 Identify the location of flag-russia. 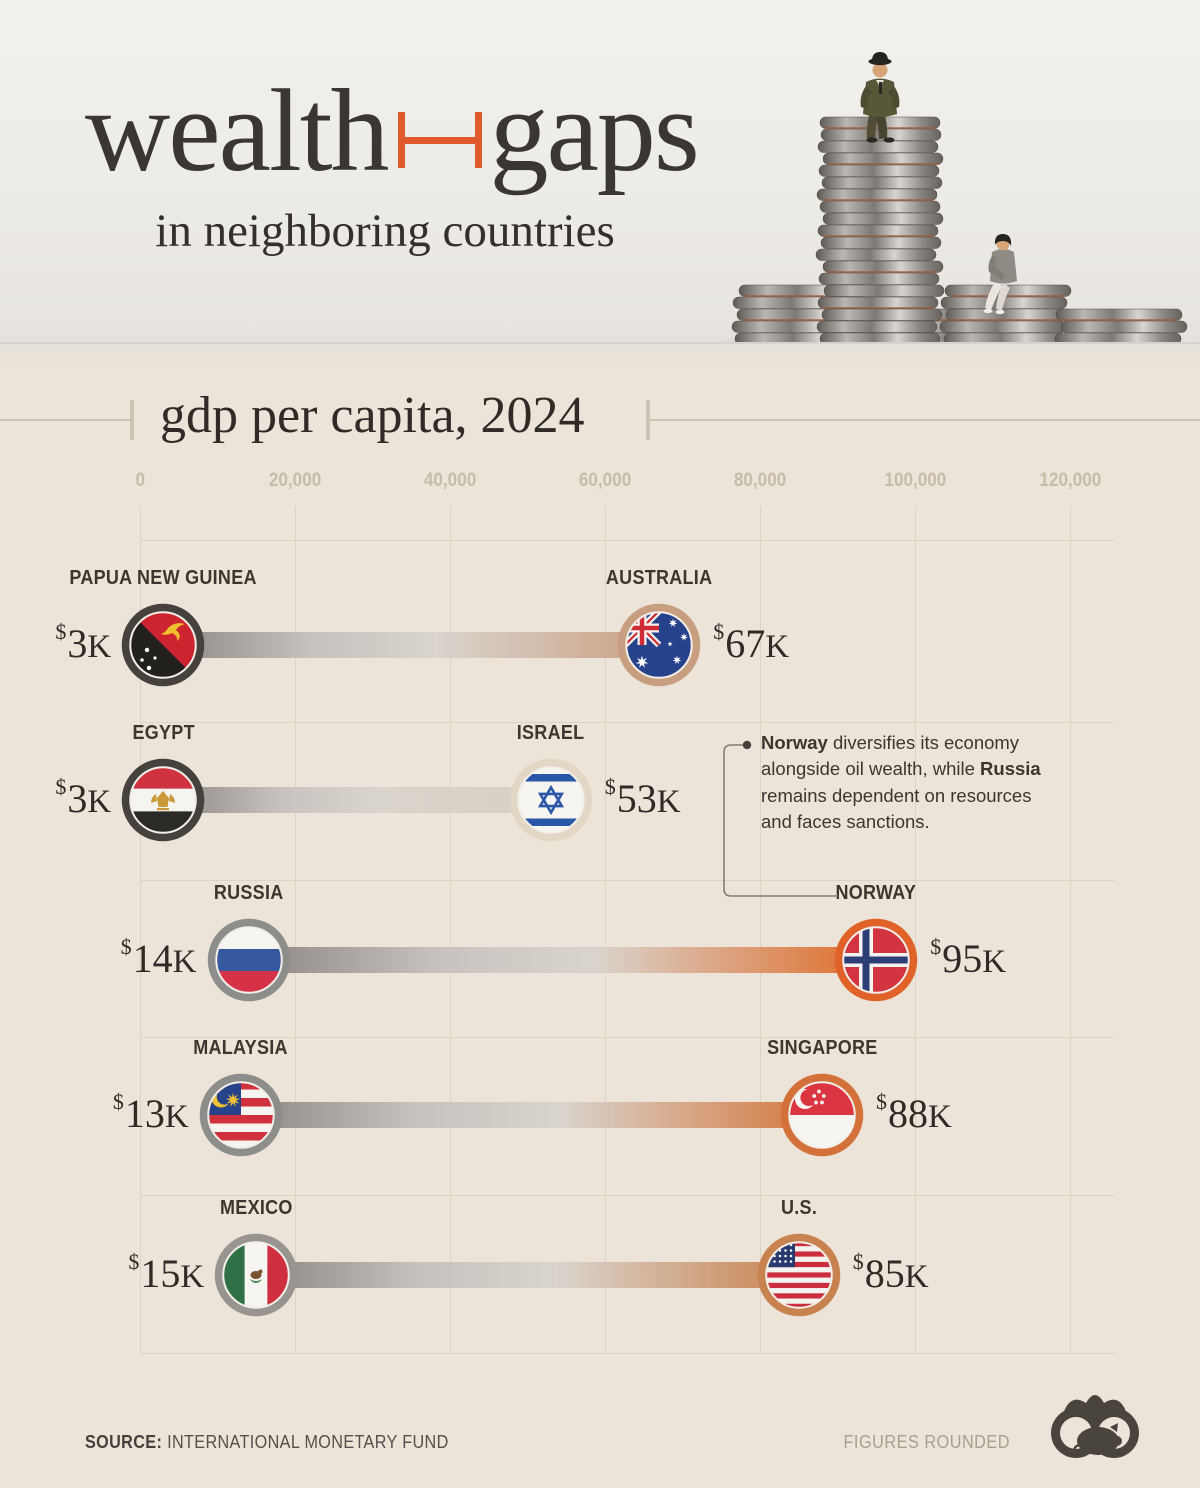
(249, 960).